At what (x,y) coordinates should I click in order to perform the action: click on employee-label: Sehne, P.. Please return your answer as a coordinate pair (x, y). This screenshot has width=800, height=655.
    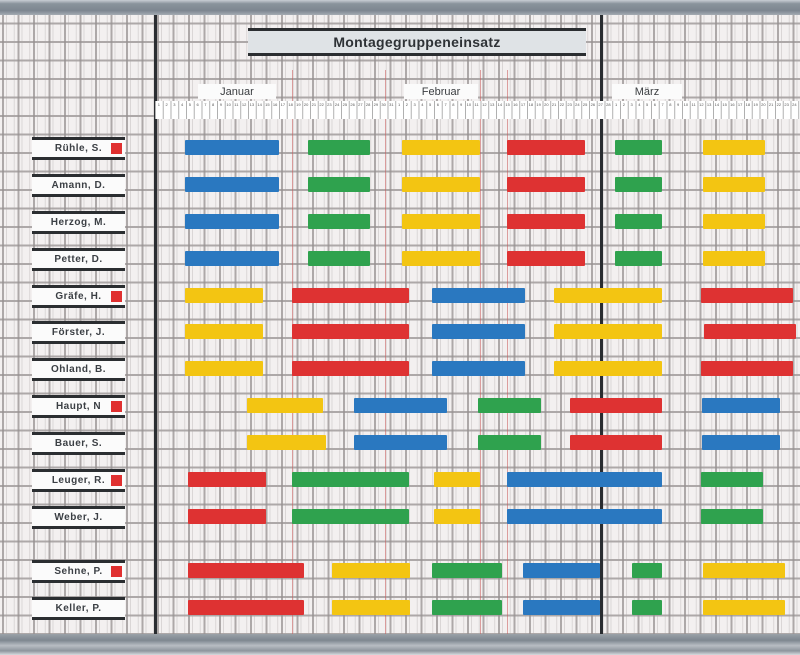
    Looking at the image, I should click on (78, 571).